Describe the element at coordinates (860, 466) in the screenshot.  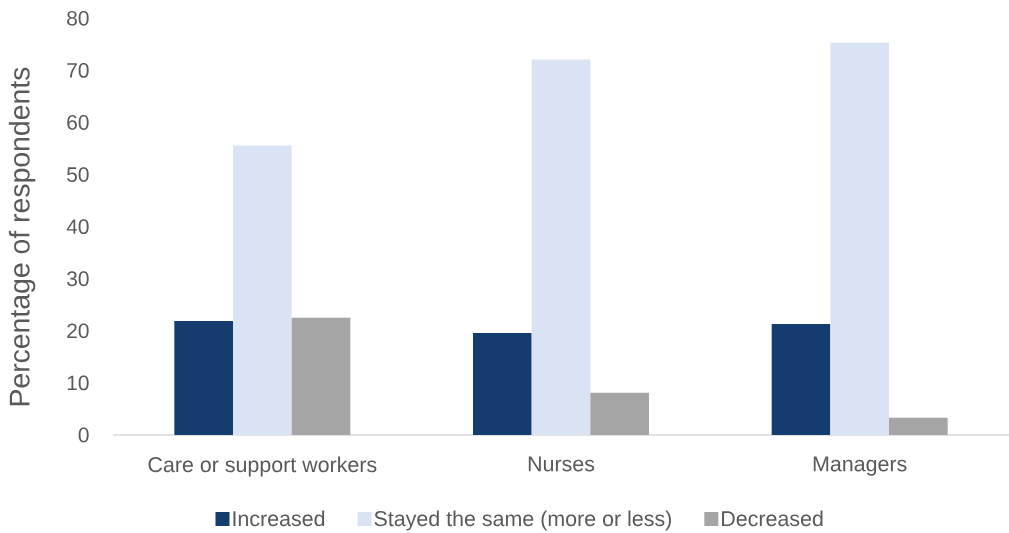
I see `x-tick-label: Managers` at that location.